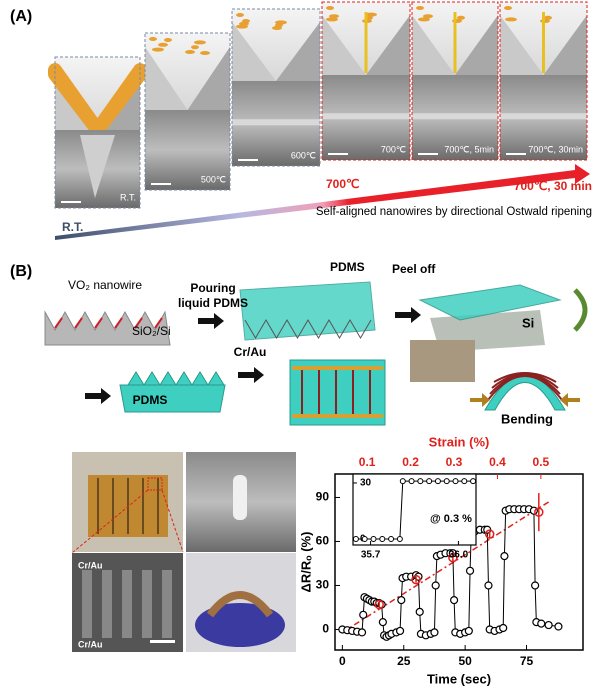 The width and height of the screenshot is (598, 690). What do you see at coordinates (337, 368) in the screenshot?
I see `pad` at bounding box center [337, 368].